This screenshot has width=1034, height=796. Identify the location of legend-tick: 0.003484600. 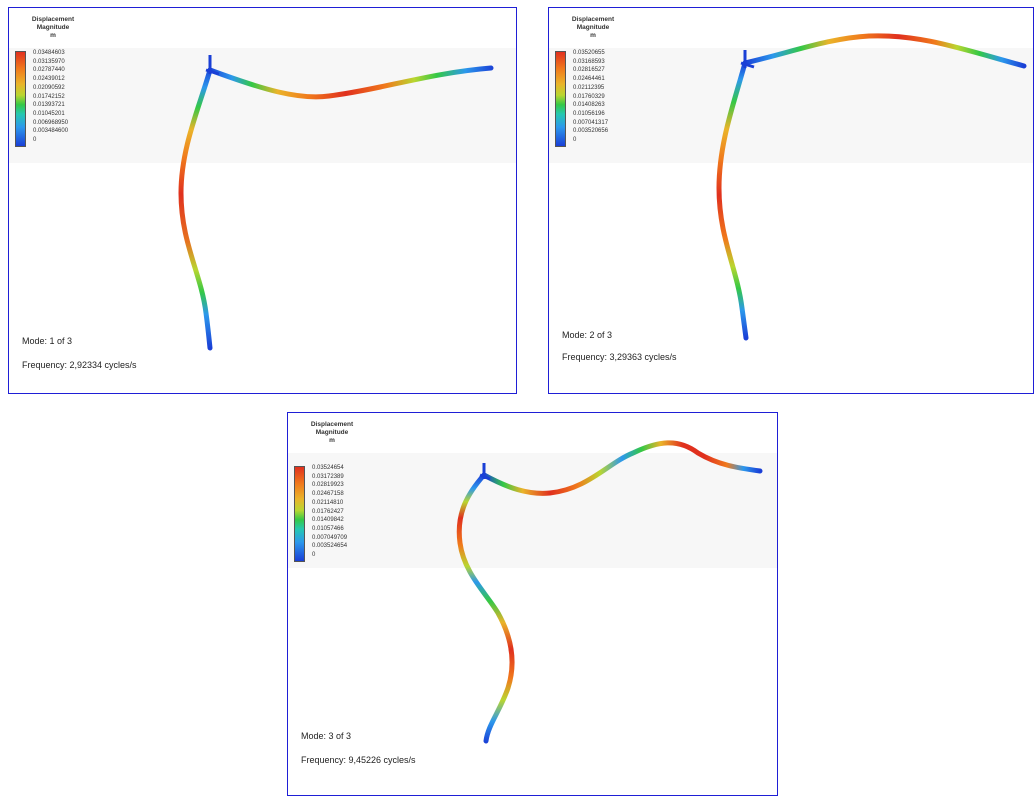
(51, 131).